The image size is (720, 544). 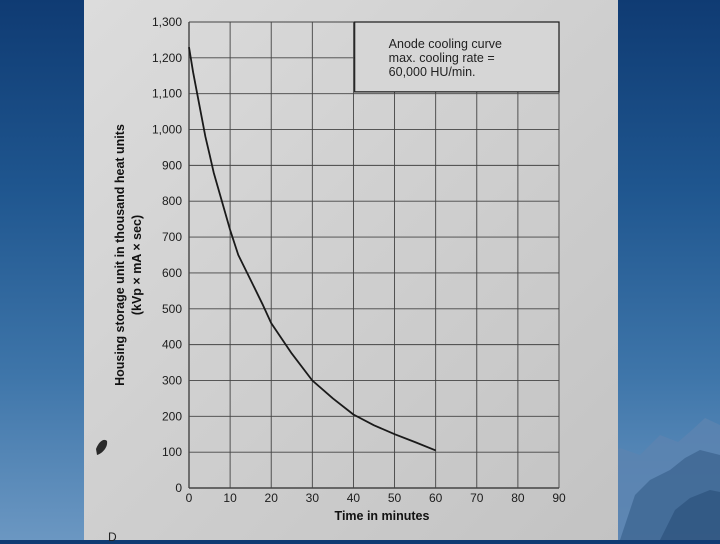 I want to click on corner-letter: D, so click(x=112, y=537).